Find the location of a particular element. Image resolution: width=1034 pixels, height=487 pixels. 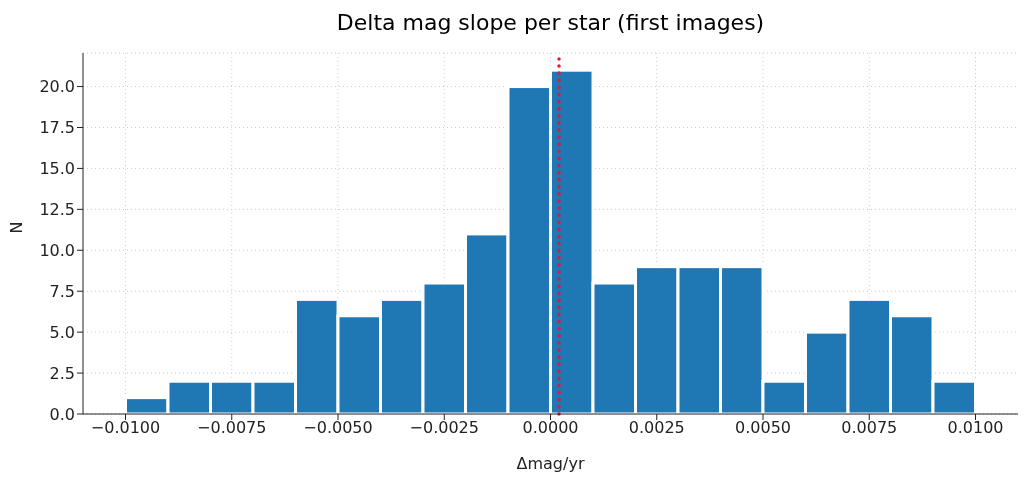

x-tick-label: 0.0075 is located at coordinates (869, 428).